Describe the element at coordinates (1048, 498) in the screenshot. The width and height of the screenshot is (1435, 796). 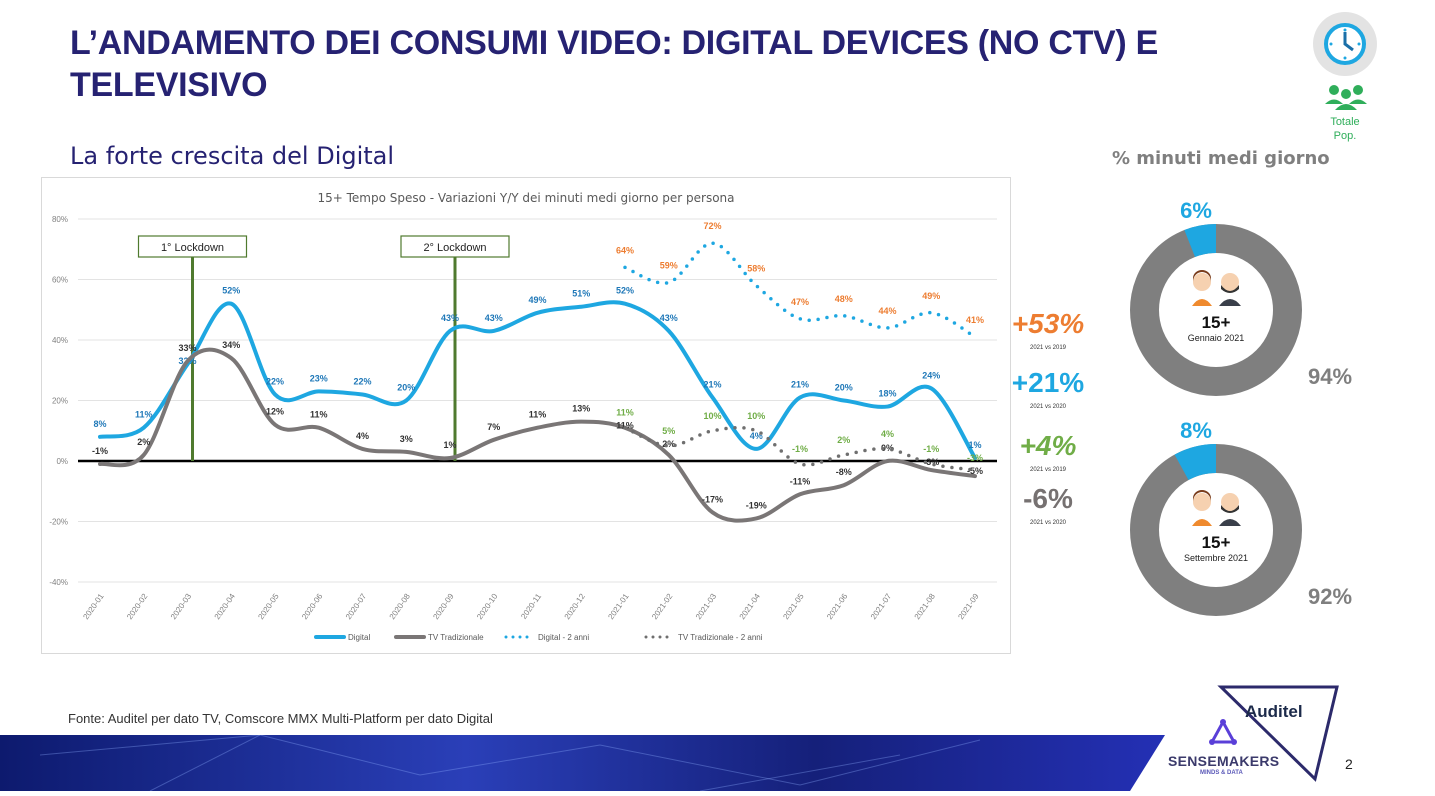
I see `summary-value: -6%` at that location.